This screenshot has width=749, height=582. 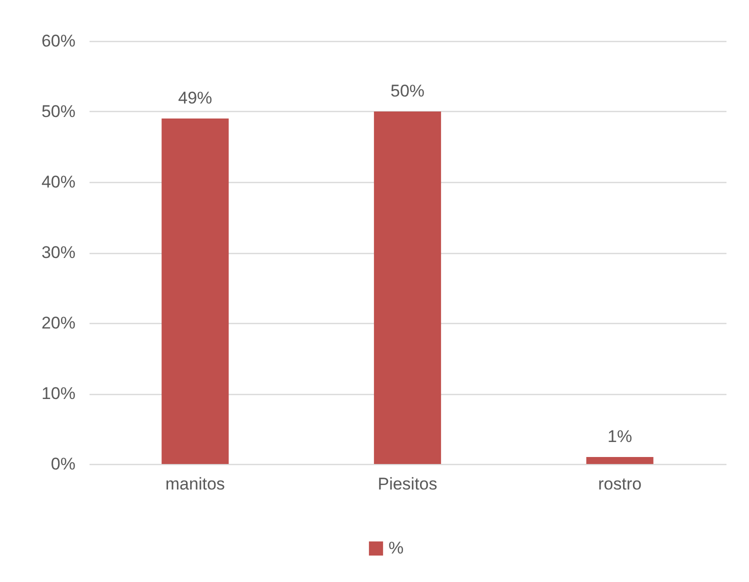 I want to click on x-tick-label: rostro, so click(x=620, y=484).